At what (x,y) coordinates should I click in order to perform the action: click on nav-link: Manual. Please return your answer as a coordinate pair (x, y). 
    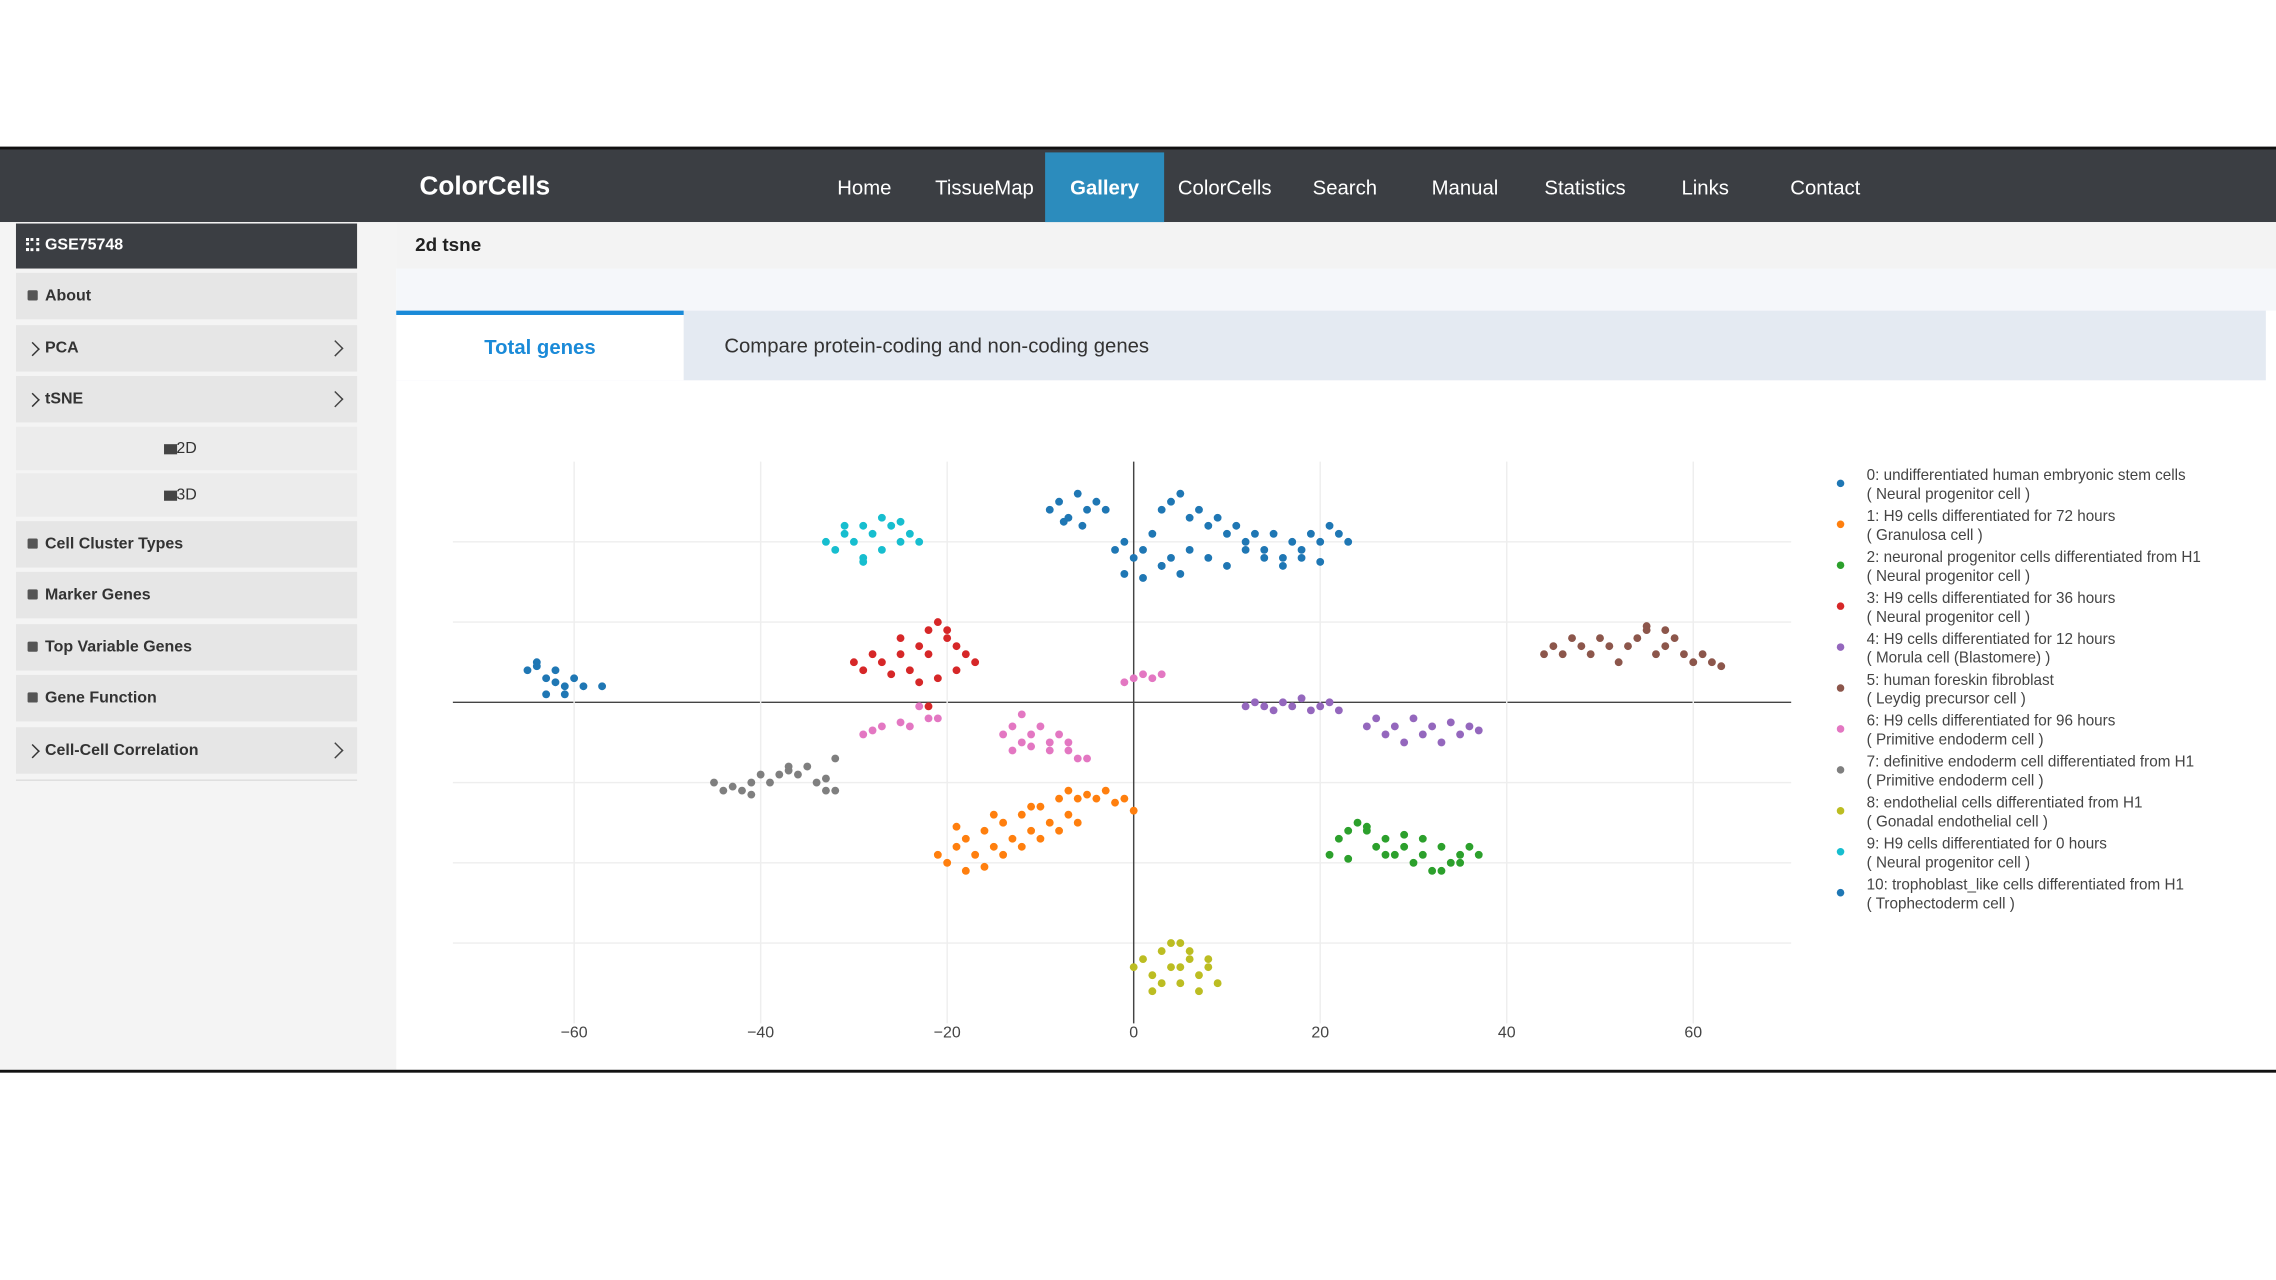
    Looking at the image, I should click on (1465, 187).